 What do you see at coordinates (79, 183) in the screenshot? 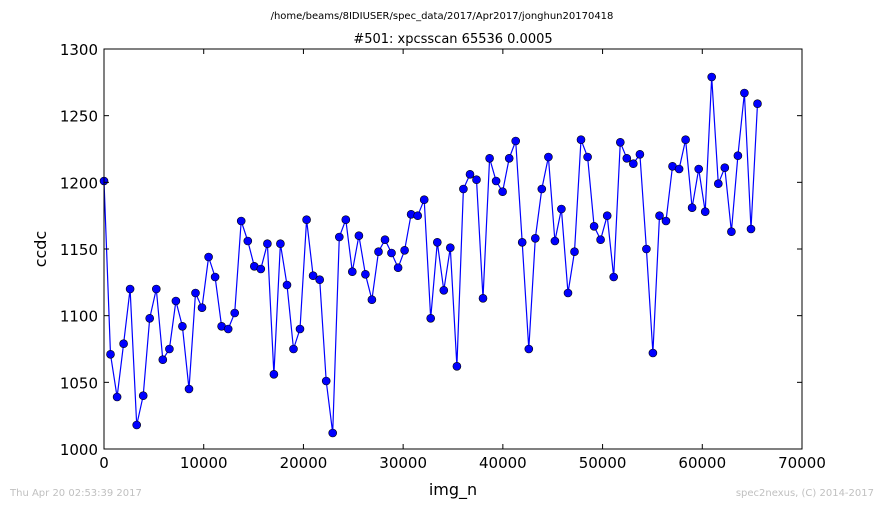
I see `y-tick-label: 1200` at bounding box center [79, 183].